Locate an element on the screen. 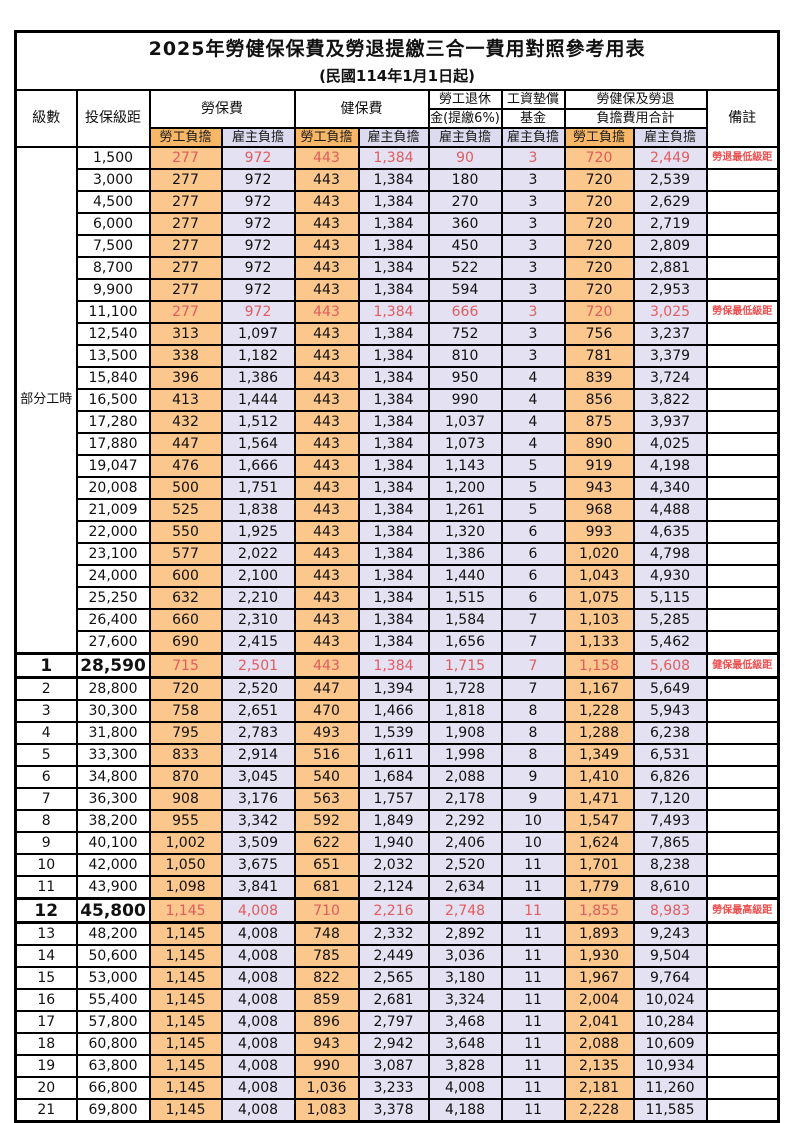 This screenshot has width=791, height=1123. wage-fund-employer-cell: 6 is located at coordinates (533, 554).